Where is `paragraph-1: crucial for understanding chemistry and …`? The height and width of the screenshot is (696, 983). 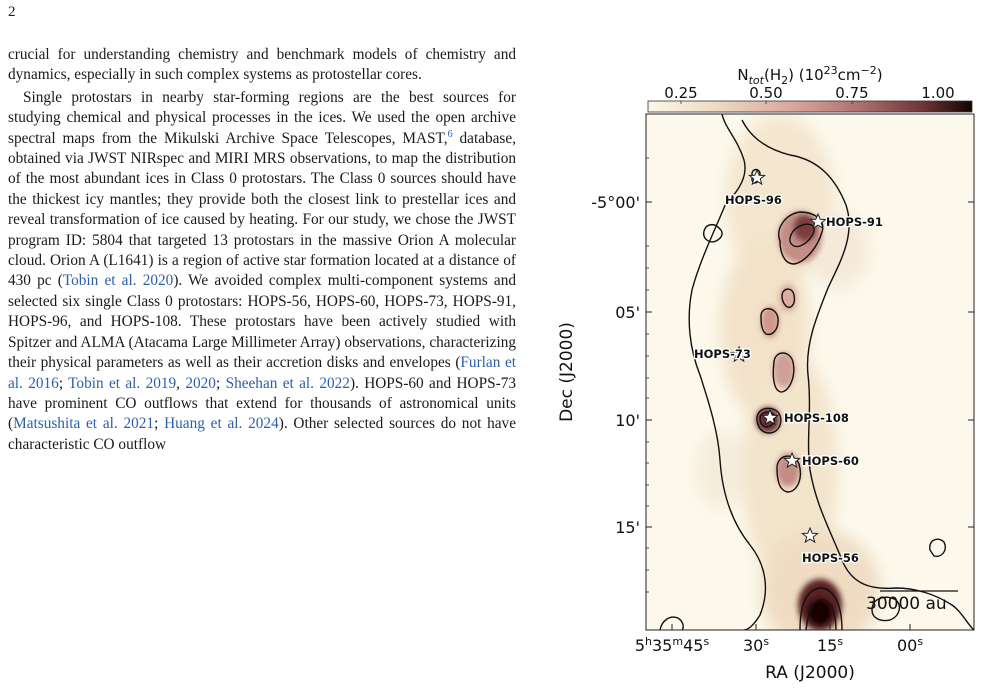 paragraph-1: crucial for understanding chemistry and … is located at coordinates (262, 65).